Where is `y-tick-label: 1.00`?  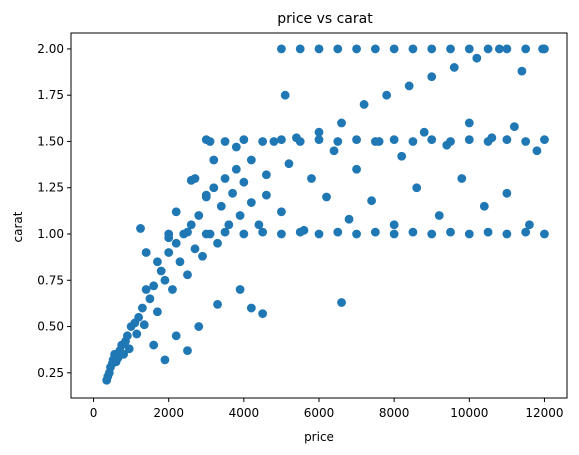 y-tick-label: 1.00 is located at coordinates (50, 234).